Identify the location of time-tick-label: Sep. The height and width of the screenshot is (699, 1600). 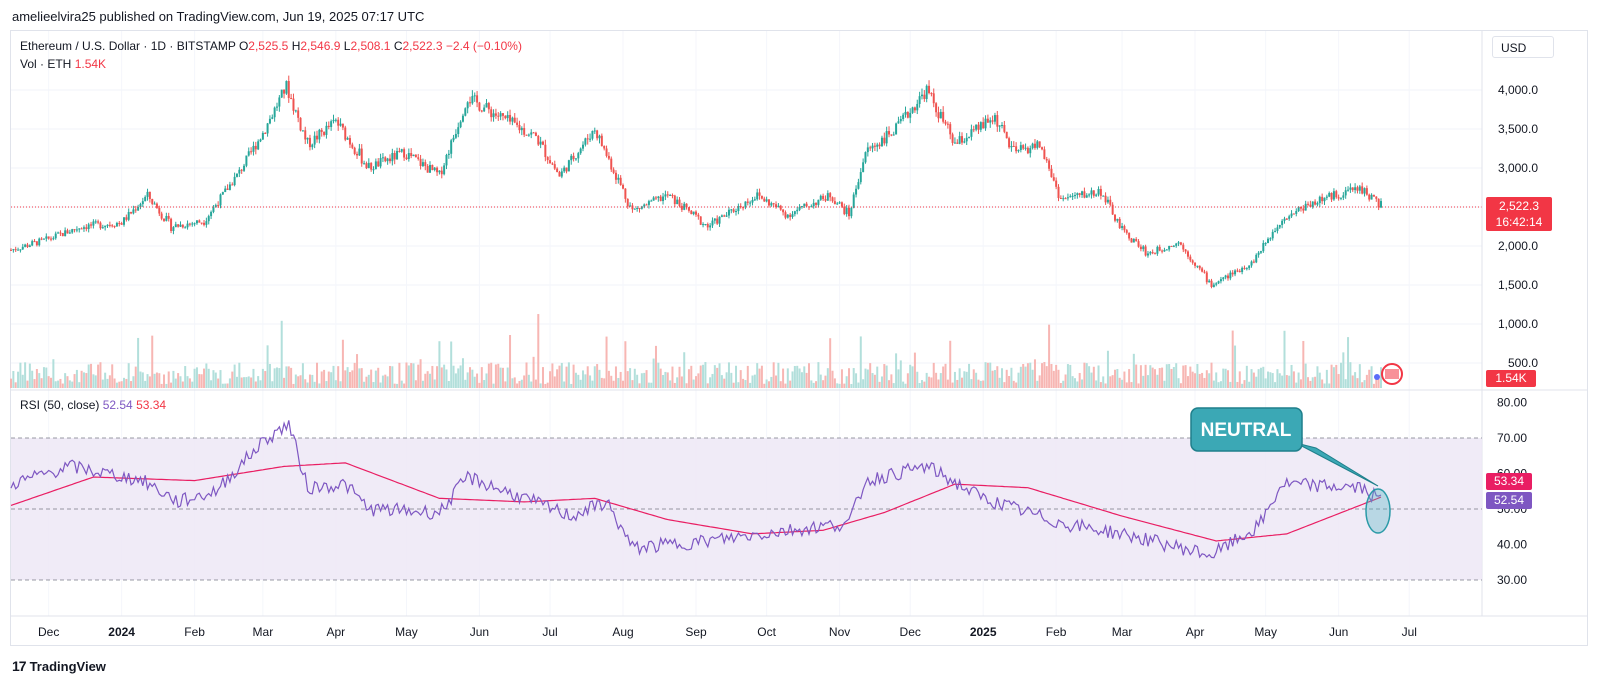
(696, 632).